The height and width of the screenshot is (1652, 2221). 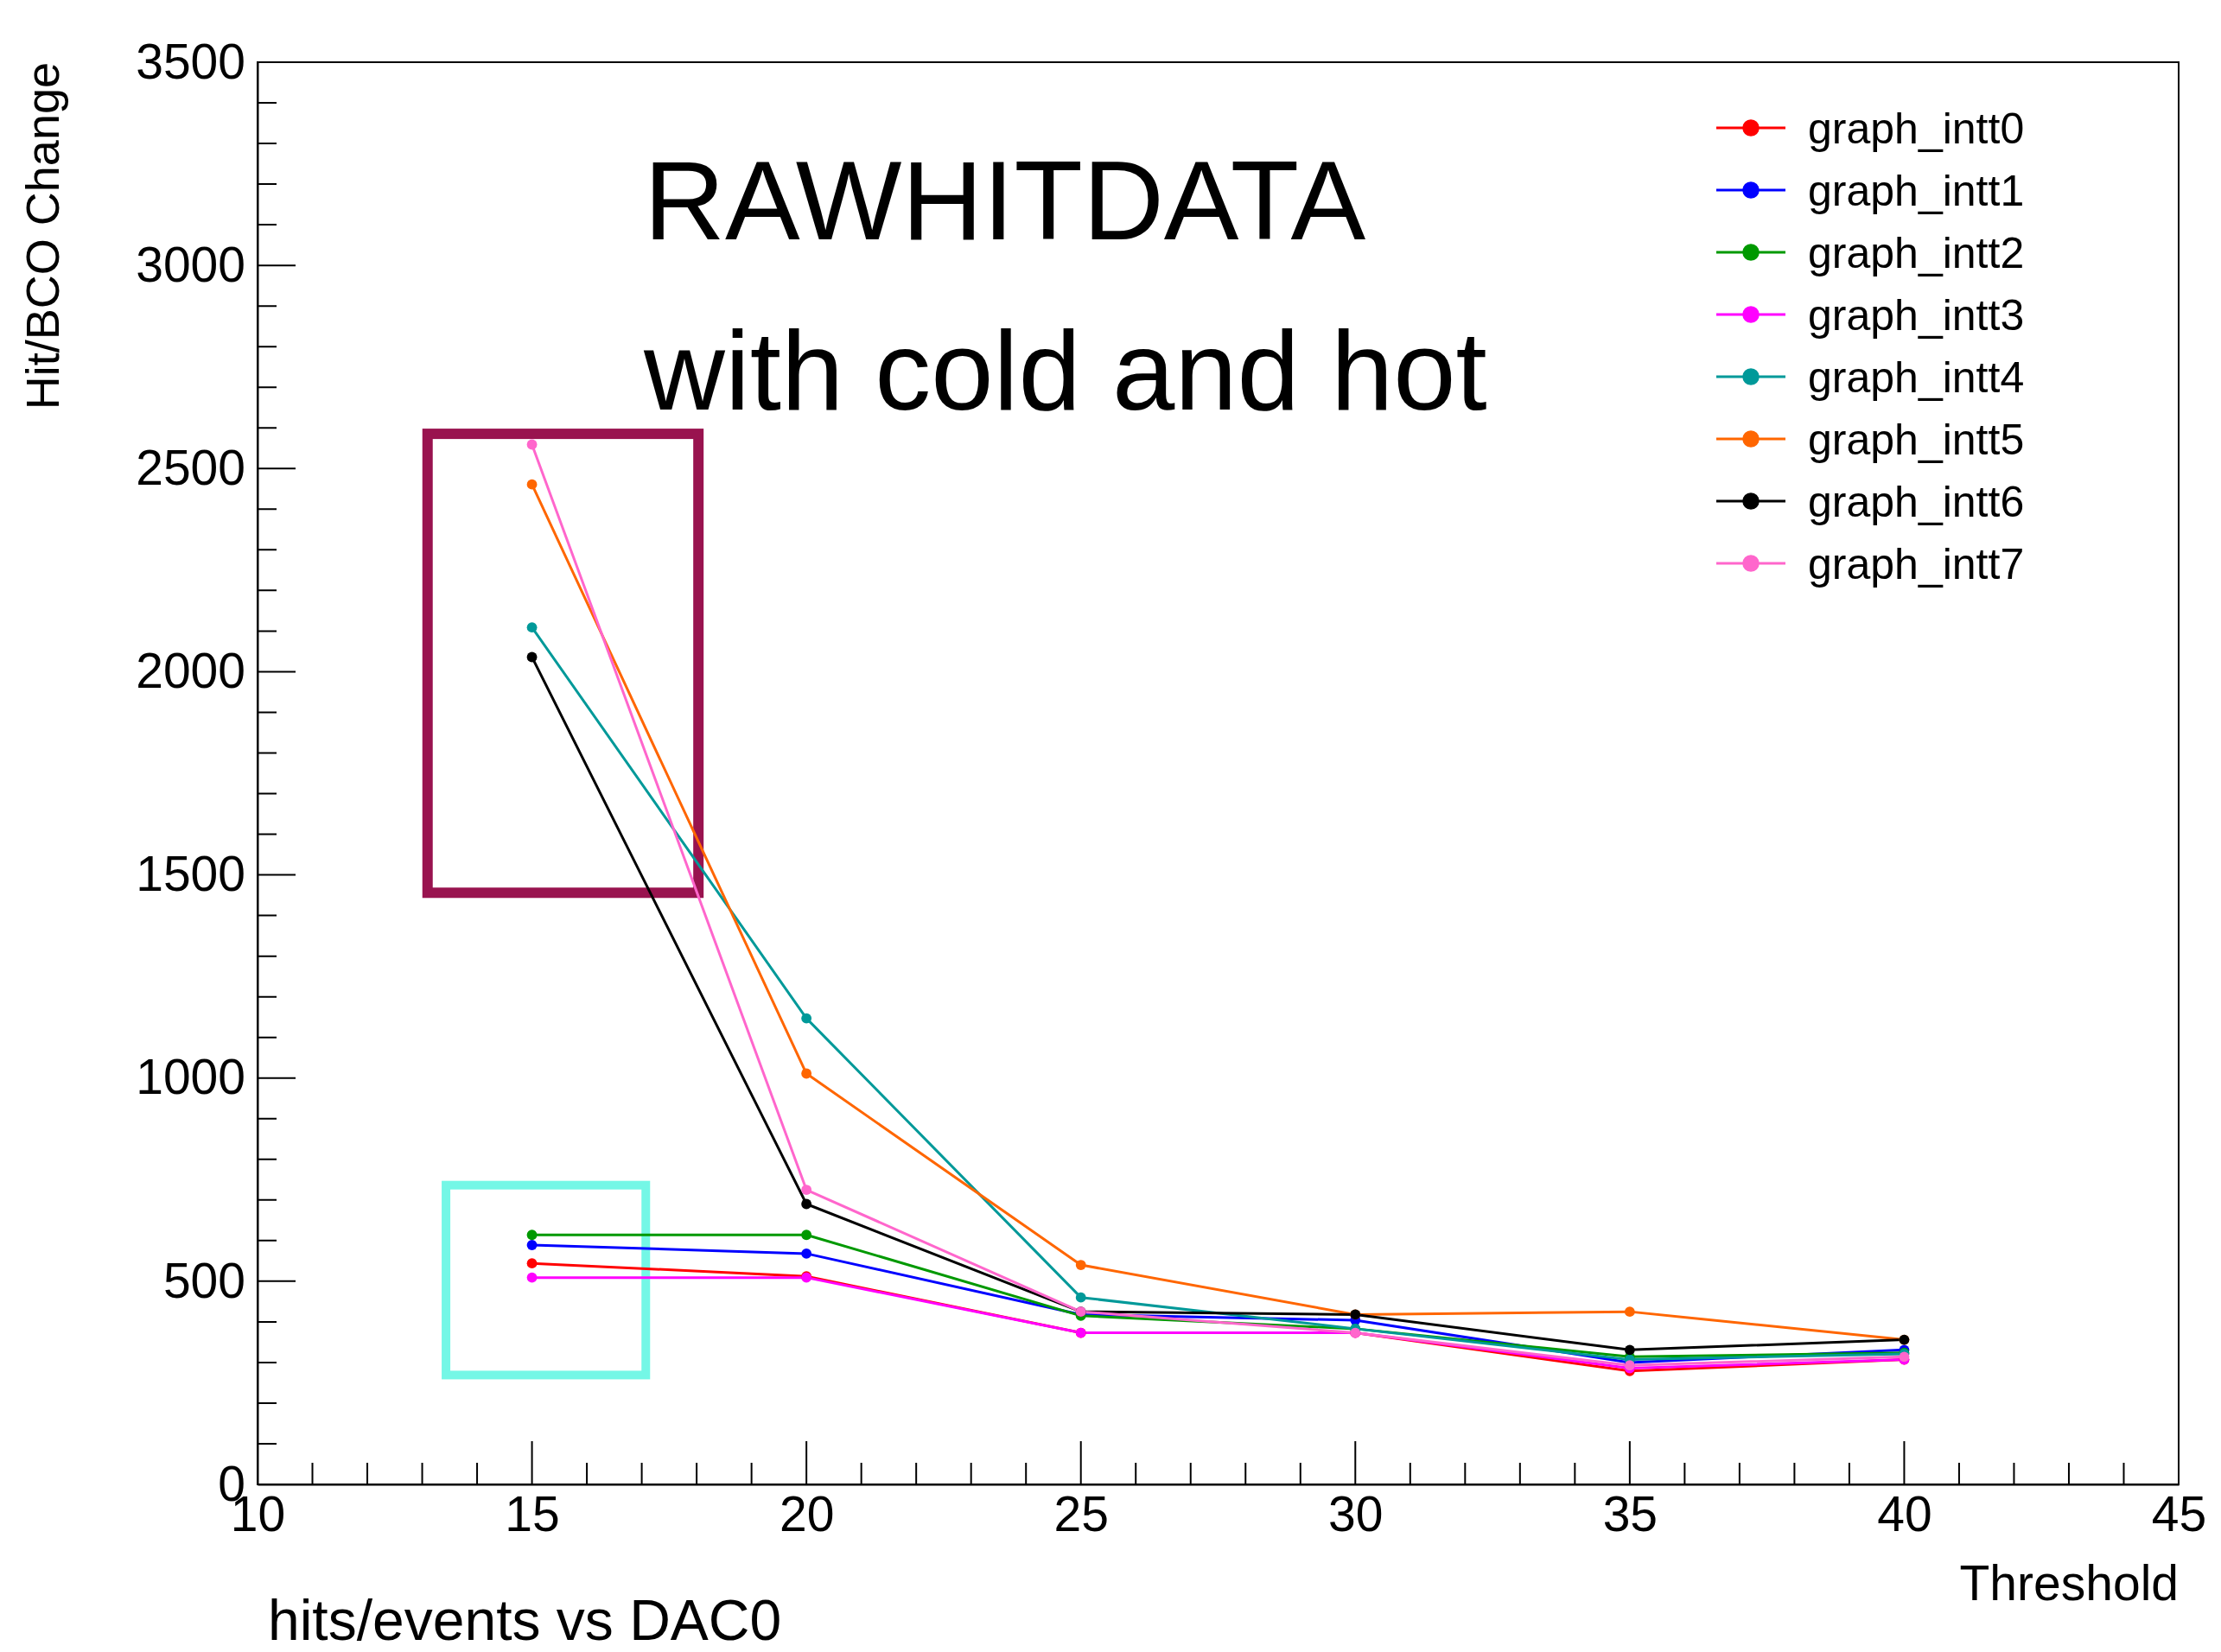 I want to click on y-tick-label: 500, so click(x=203, y=1280).